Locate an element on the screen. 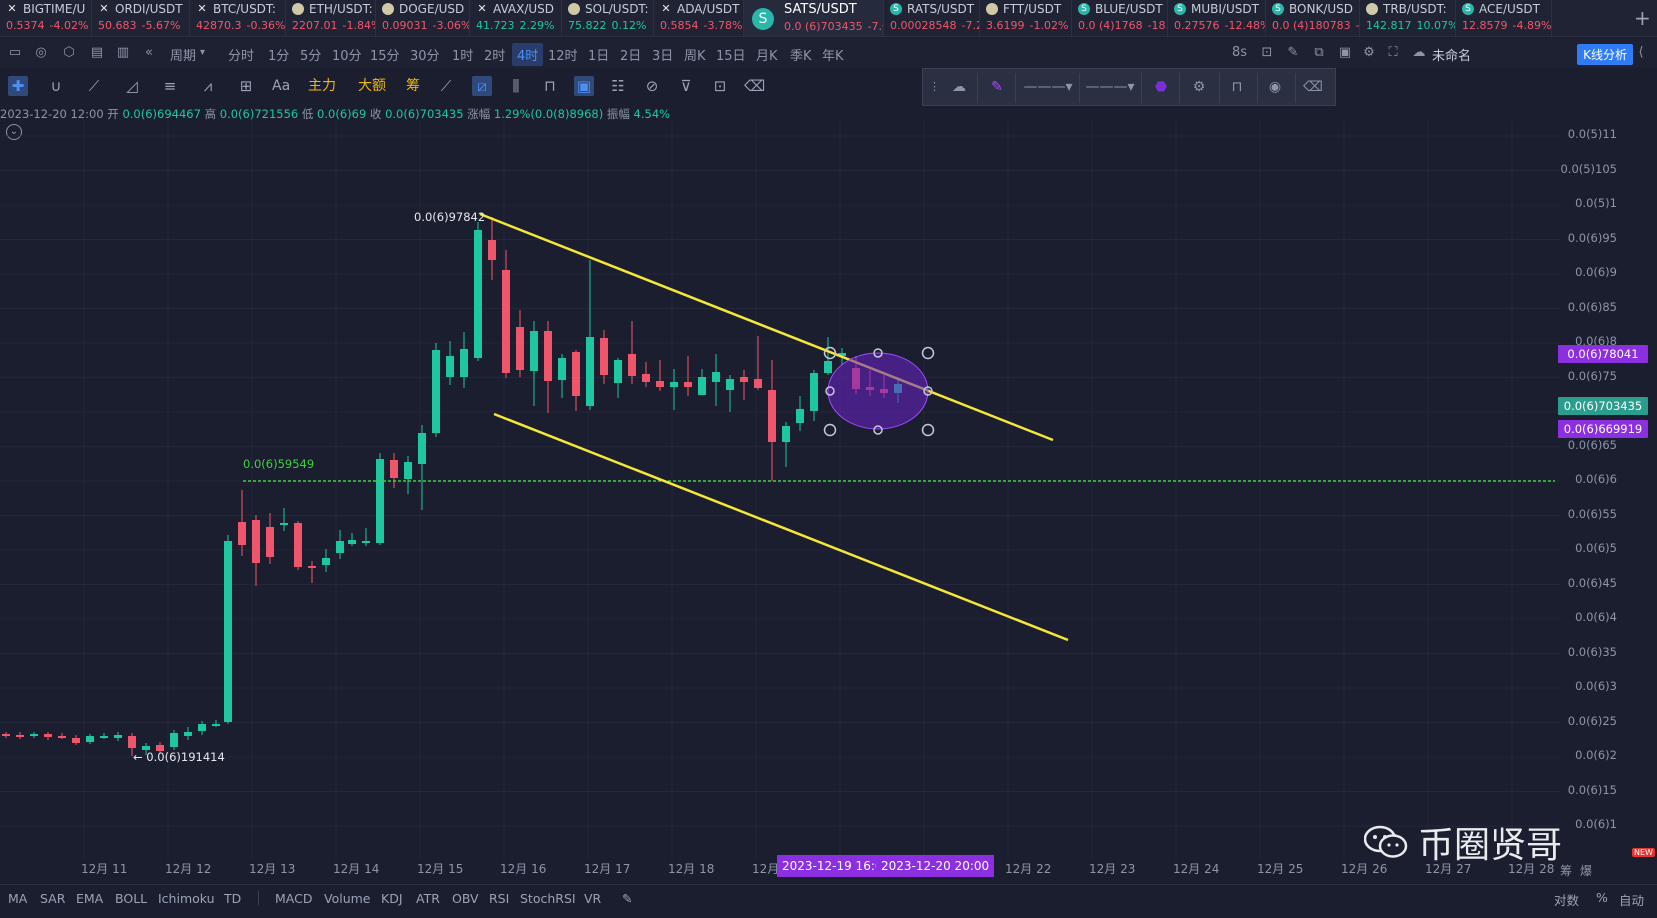 The height and width of the screenshot is (918, 1657). line-style-select: ———▾ is located at coordinates (1110, 87).